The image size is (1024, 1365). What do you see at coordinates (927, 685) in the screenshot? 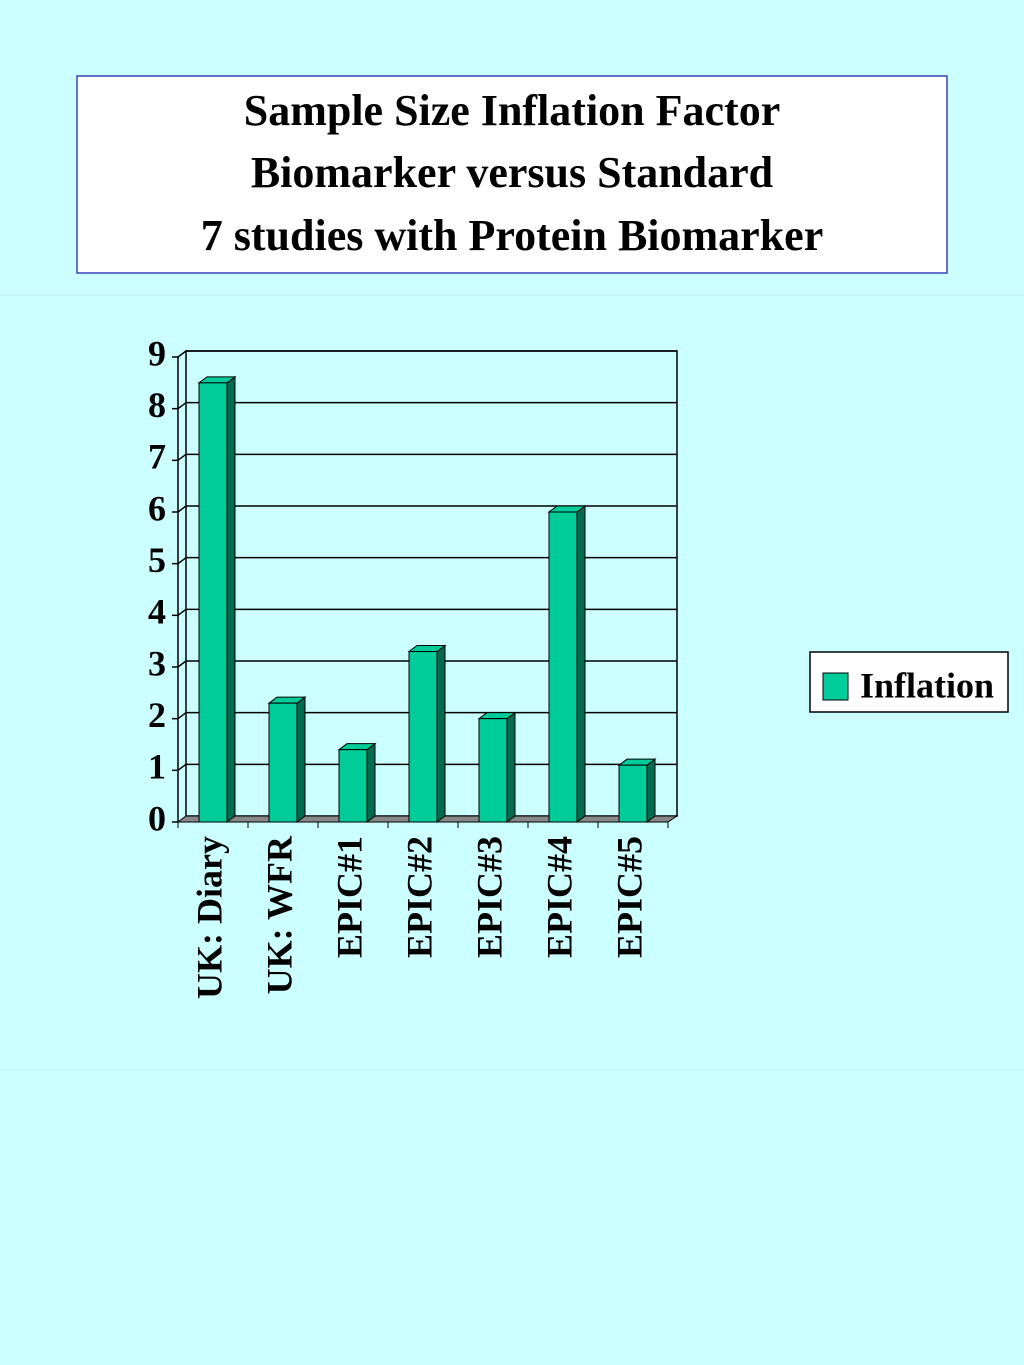
I see `legend-label: Inflation` at bounding box center [927, 685].